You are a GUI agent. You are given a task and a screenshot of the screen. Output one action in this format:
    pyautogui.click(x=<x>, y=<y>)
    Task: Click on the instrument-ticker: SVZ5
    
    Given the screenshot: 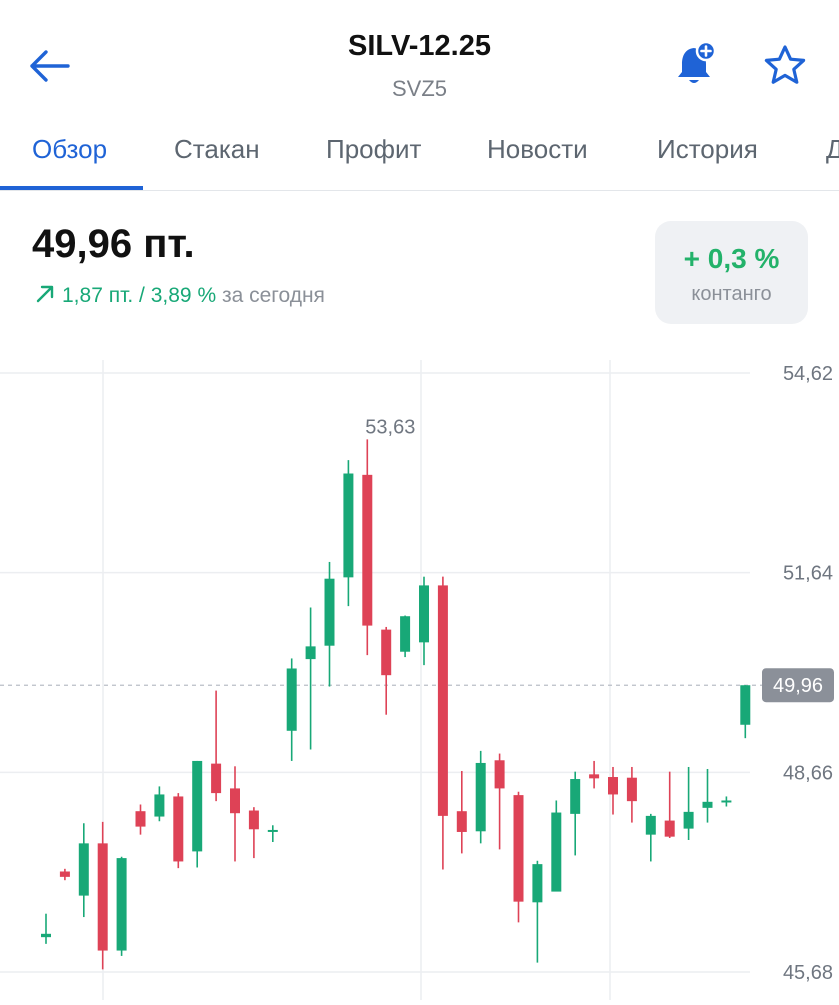 What is the action you would take?
    pyautogui.click(x=419, y=88)
    